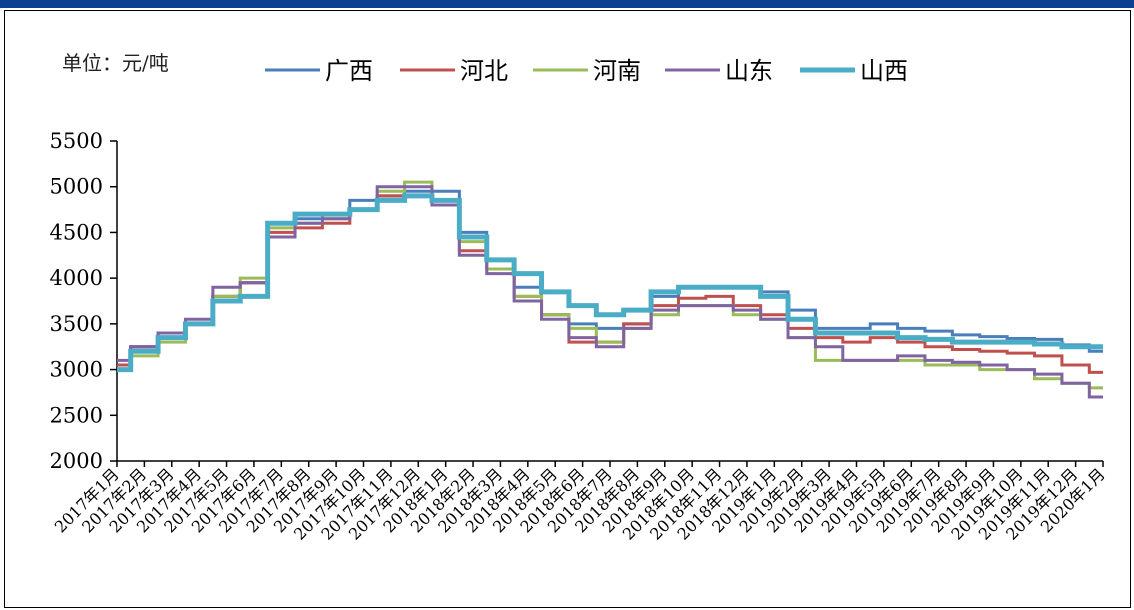 The width and height of the screenshot is (1134, 610). What do you see at coordinates (349, 71) in the screenshot?
I see `legend-label: 广西` at bounding box center [349, 71].